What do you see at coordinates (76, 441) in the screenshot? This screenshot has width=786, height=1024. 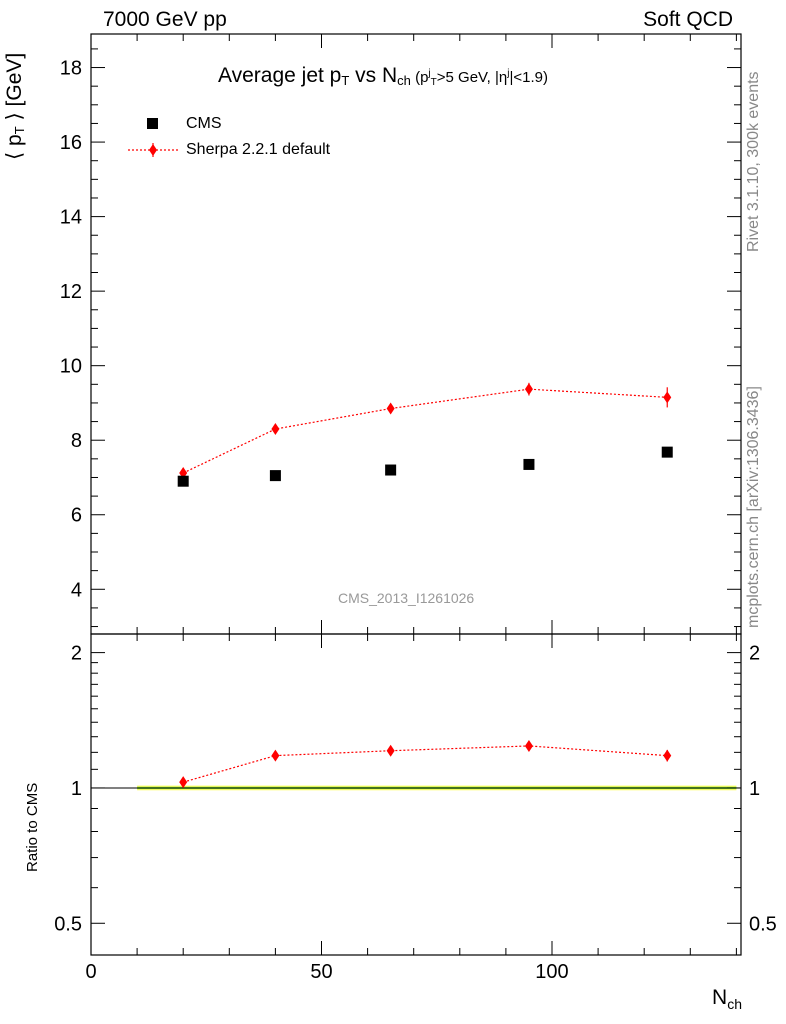 I see `y-tick-label-main: 8` at bounding box center [76, 441].